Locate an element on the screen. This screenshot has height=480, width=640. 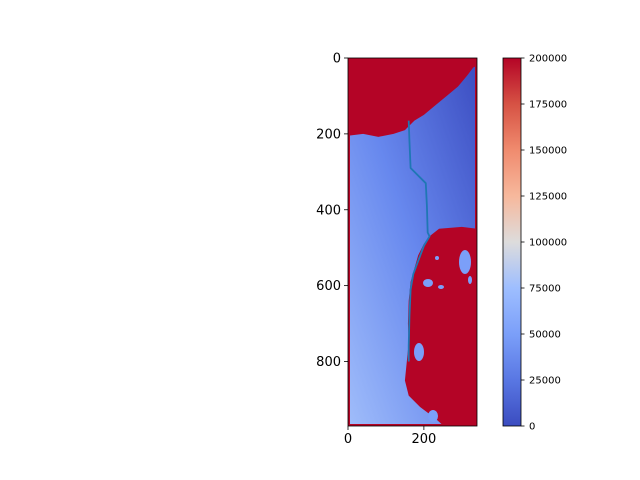
colorbar-tick-label: 200000 is located at coordinates (548, 59).